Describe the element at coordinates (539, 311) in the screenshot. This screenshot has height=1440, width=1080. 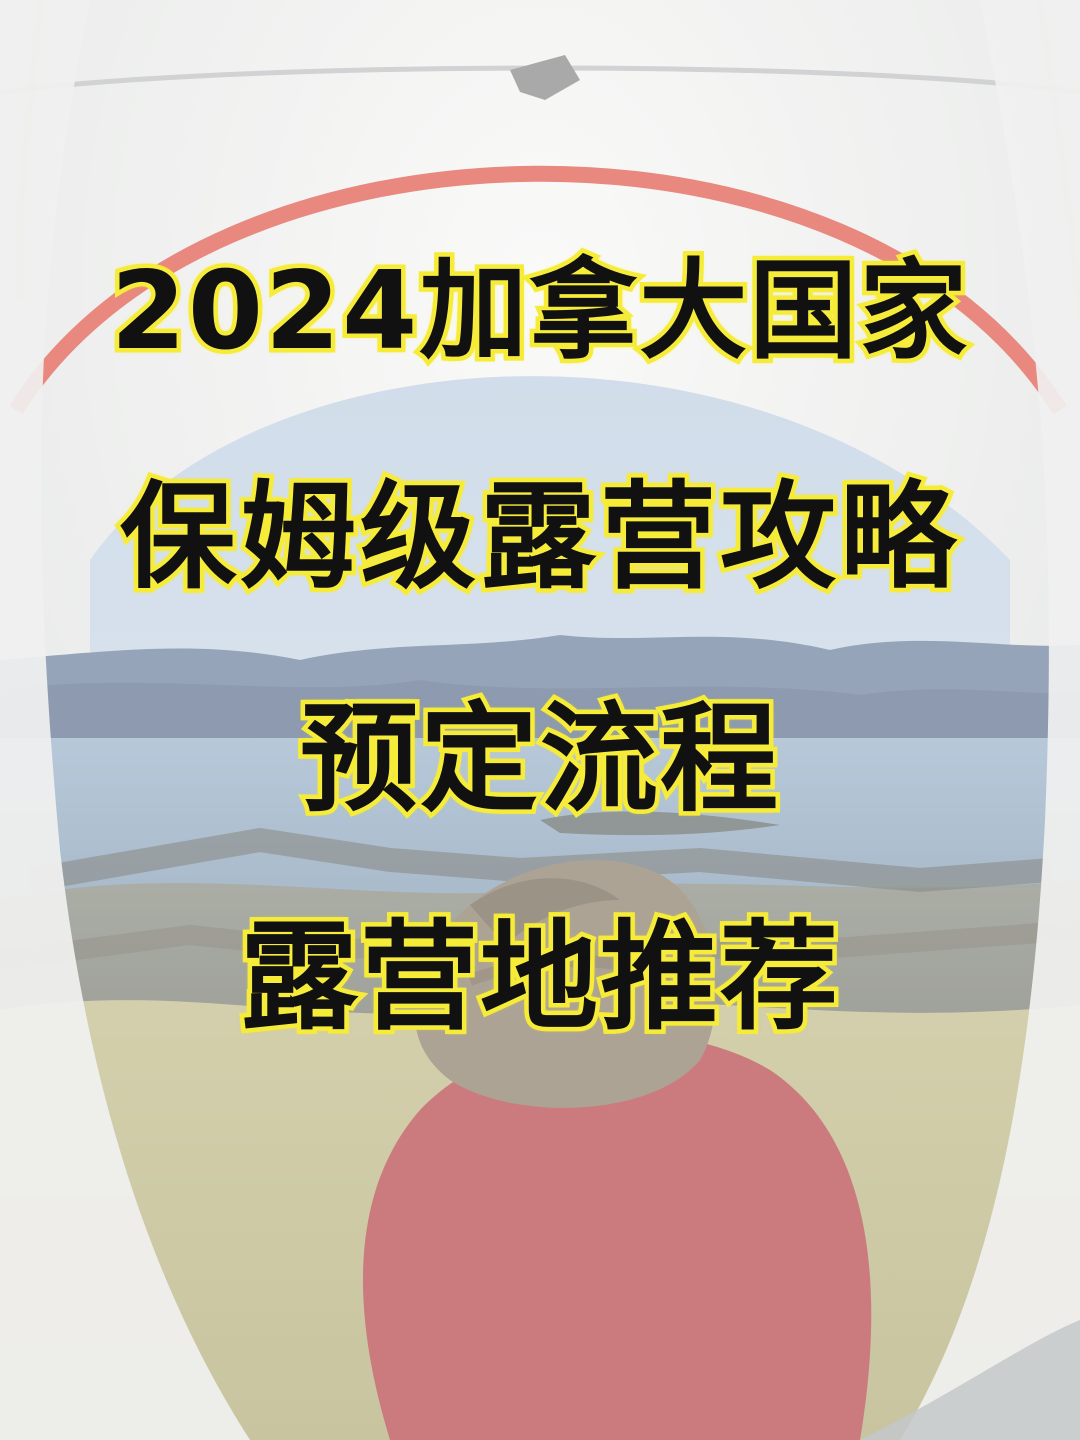
I see `headline-line-1: 2024加拿大国家` at that location.